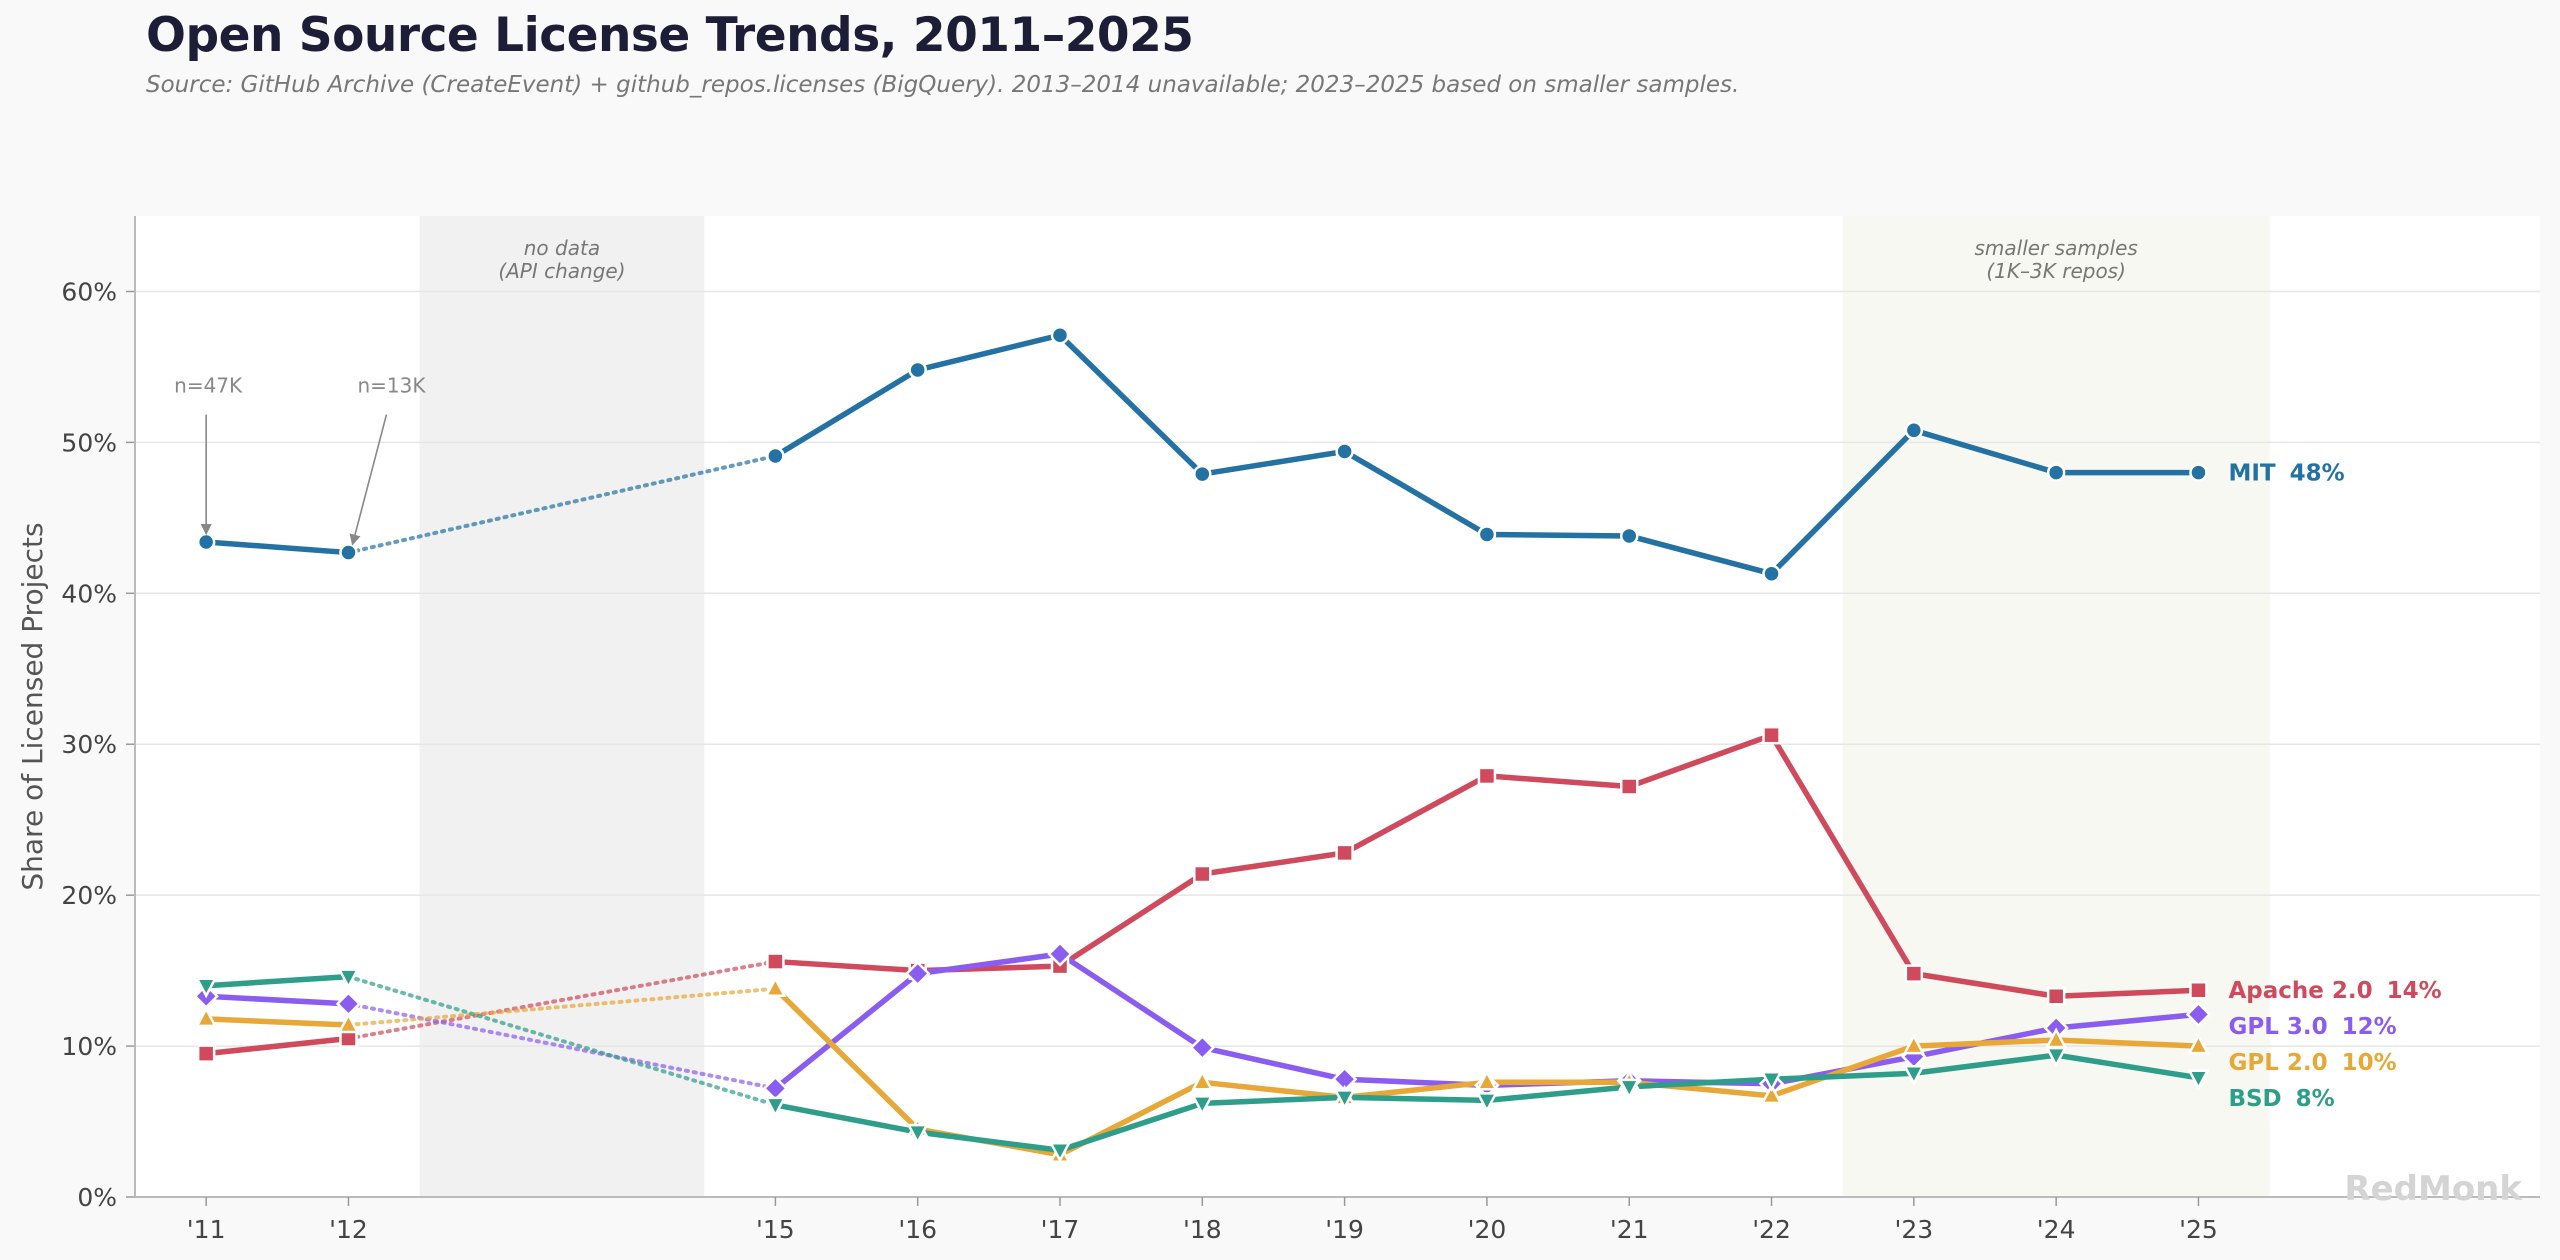 This screenshot has height=1260, width=2560. I want to click on end-label: BSD 8%, so click(2281, 1099).